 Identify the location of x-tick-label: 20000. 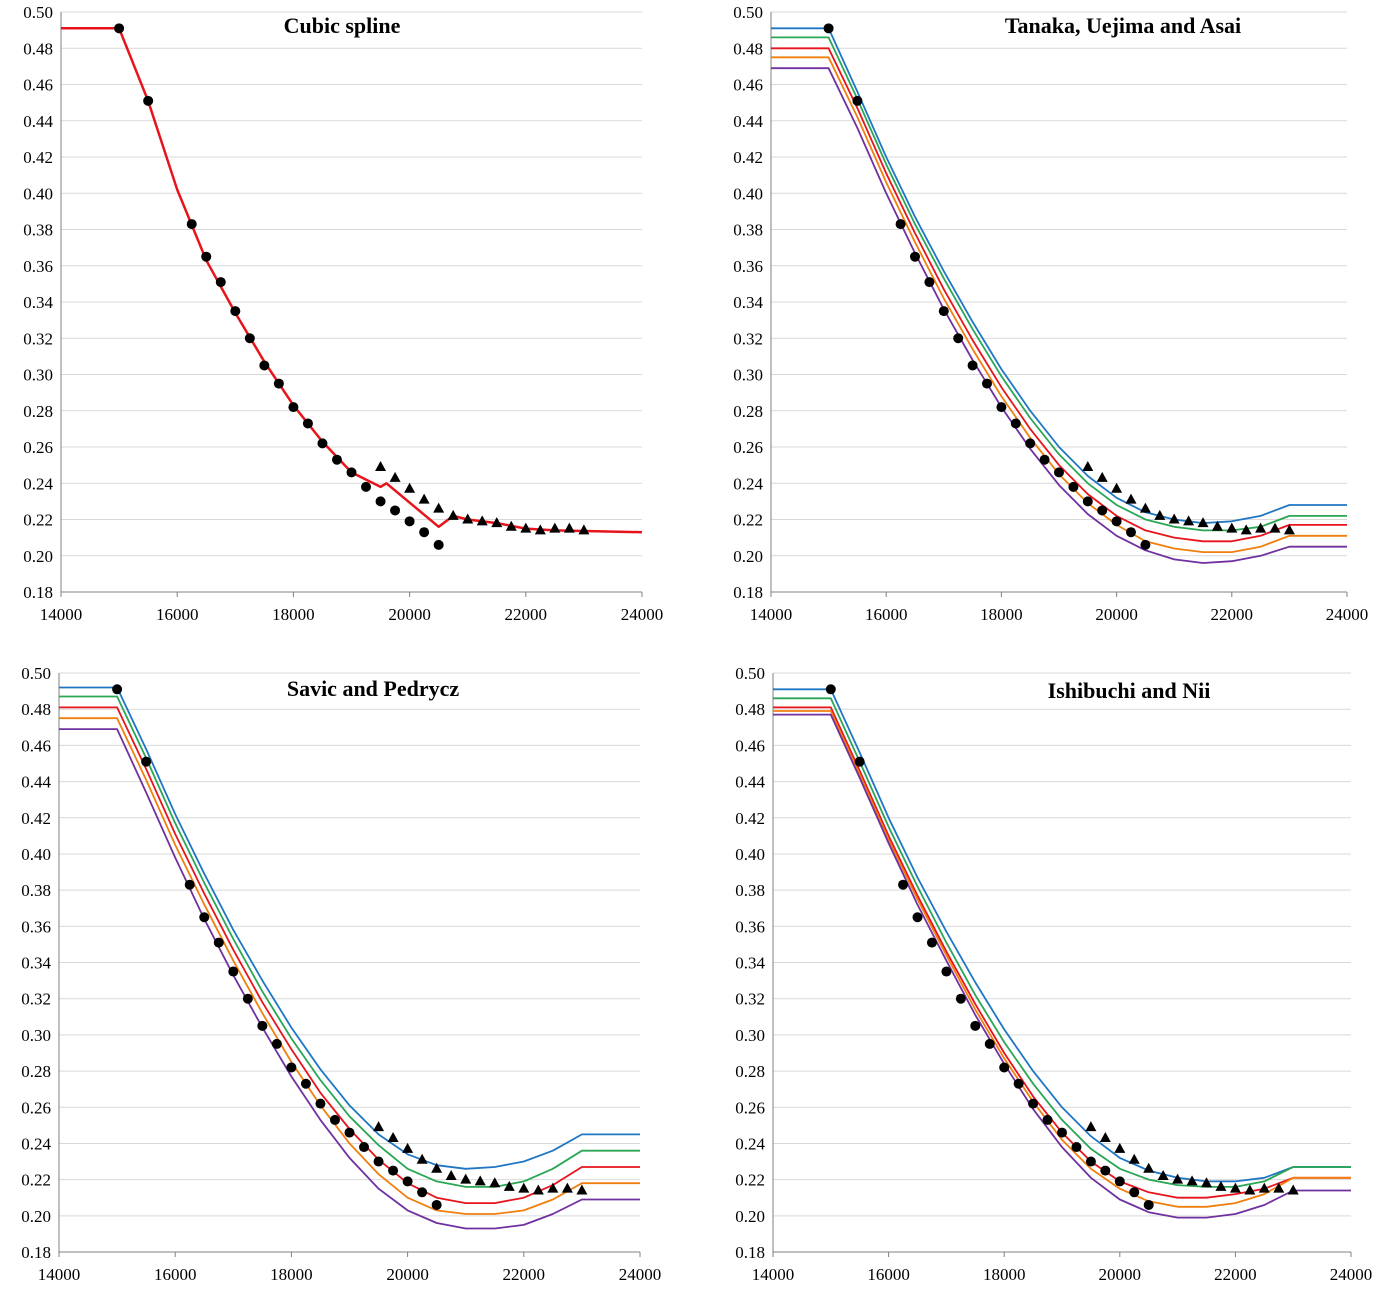
(1116, 614).